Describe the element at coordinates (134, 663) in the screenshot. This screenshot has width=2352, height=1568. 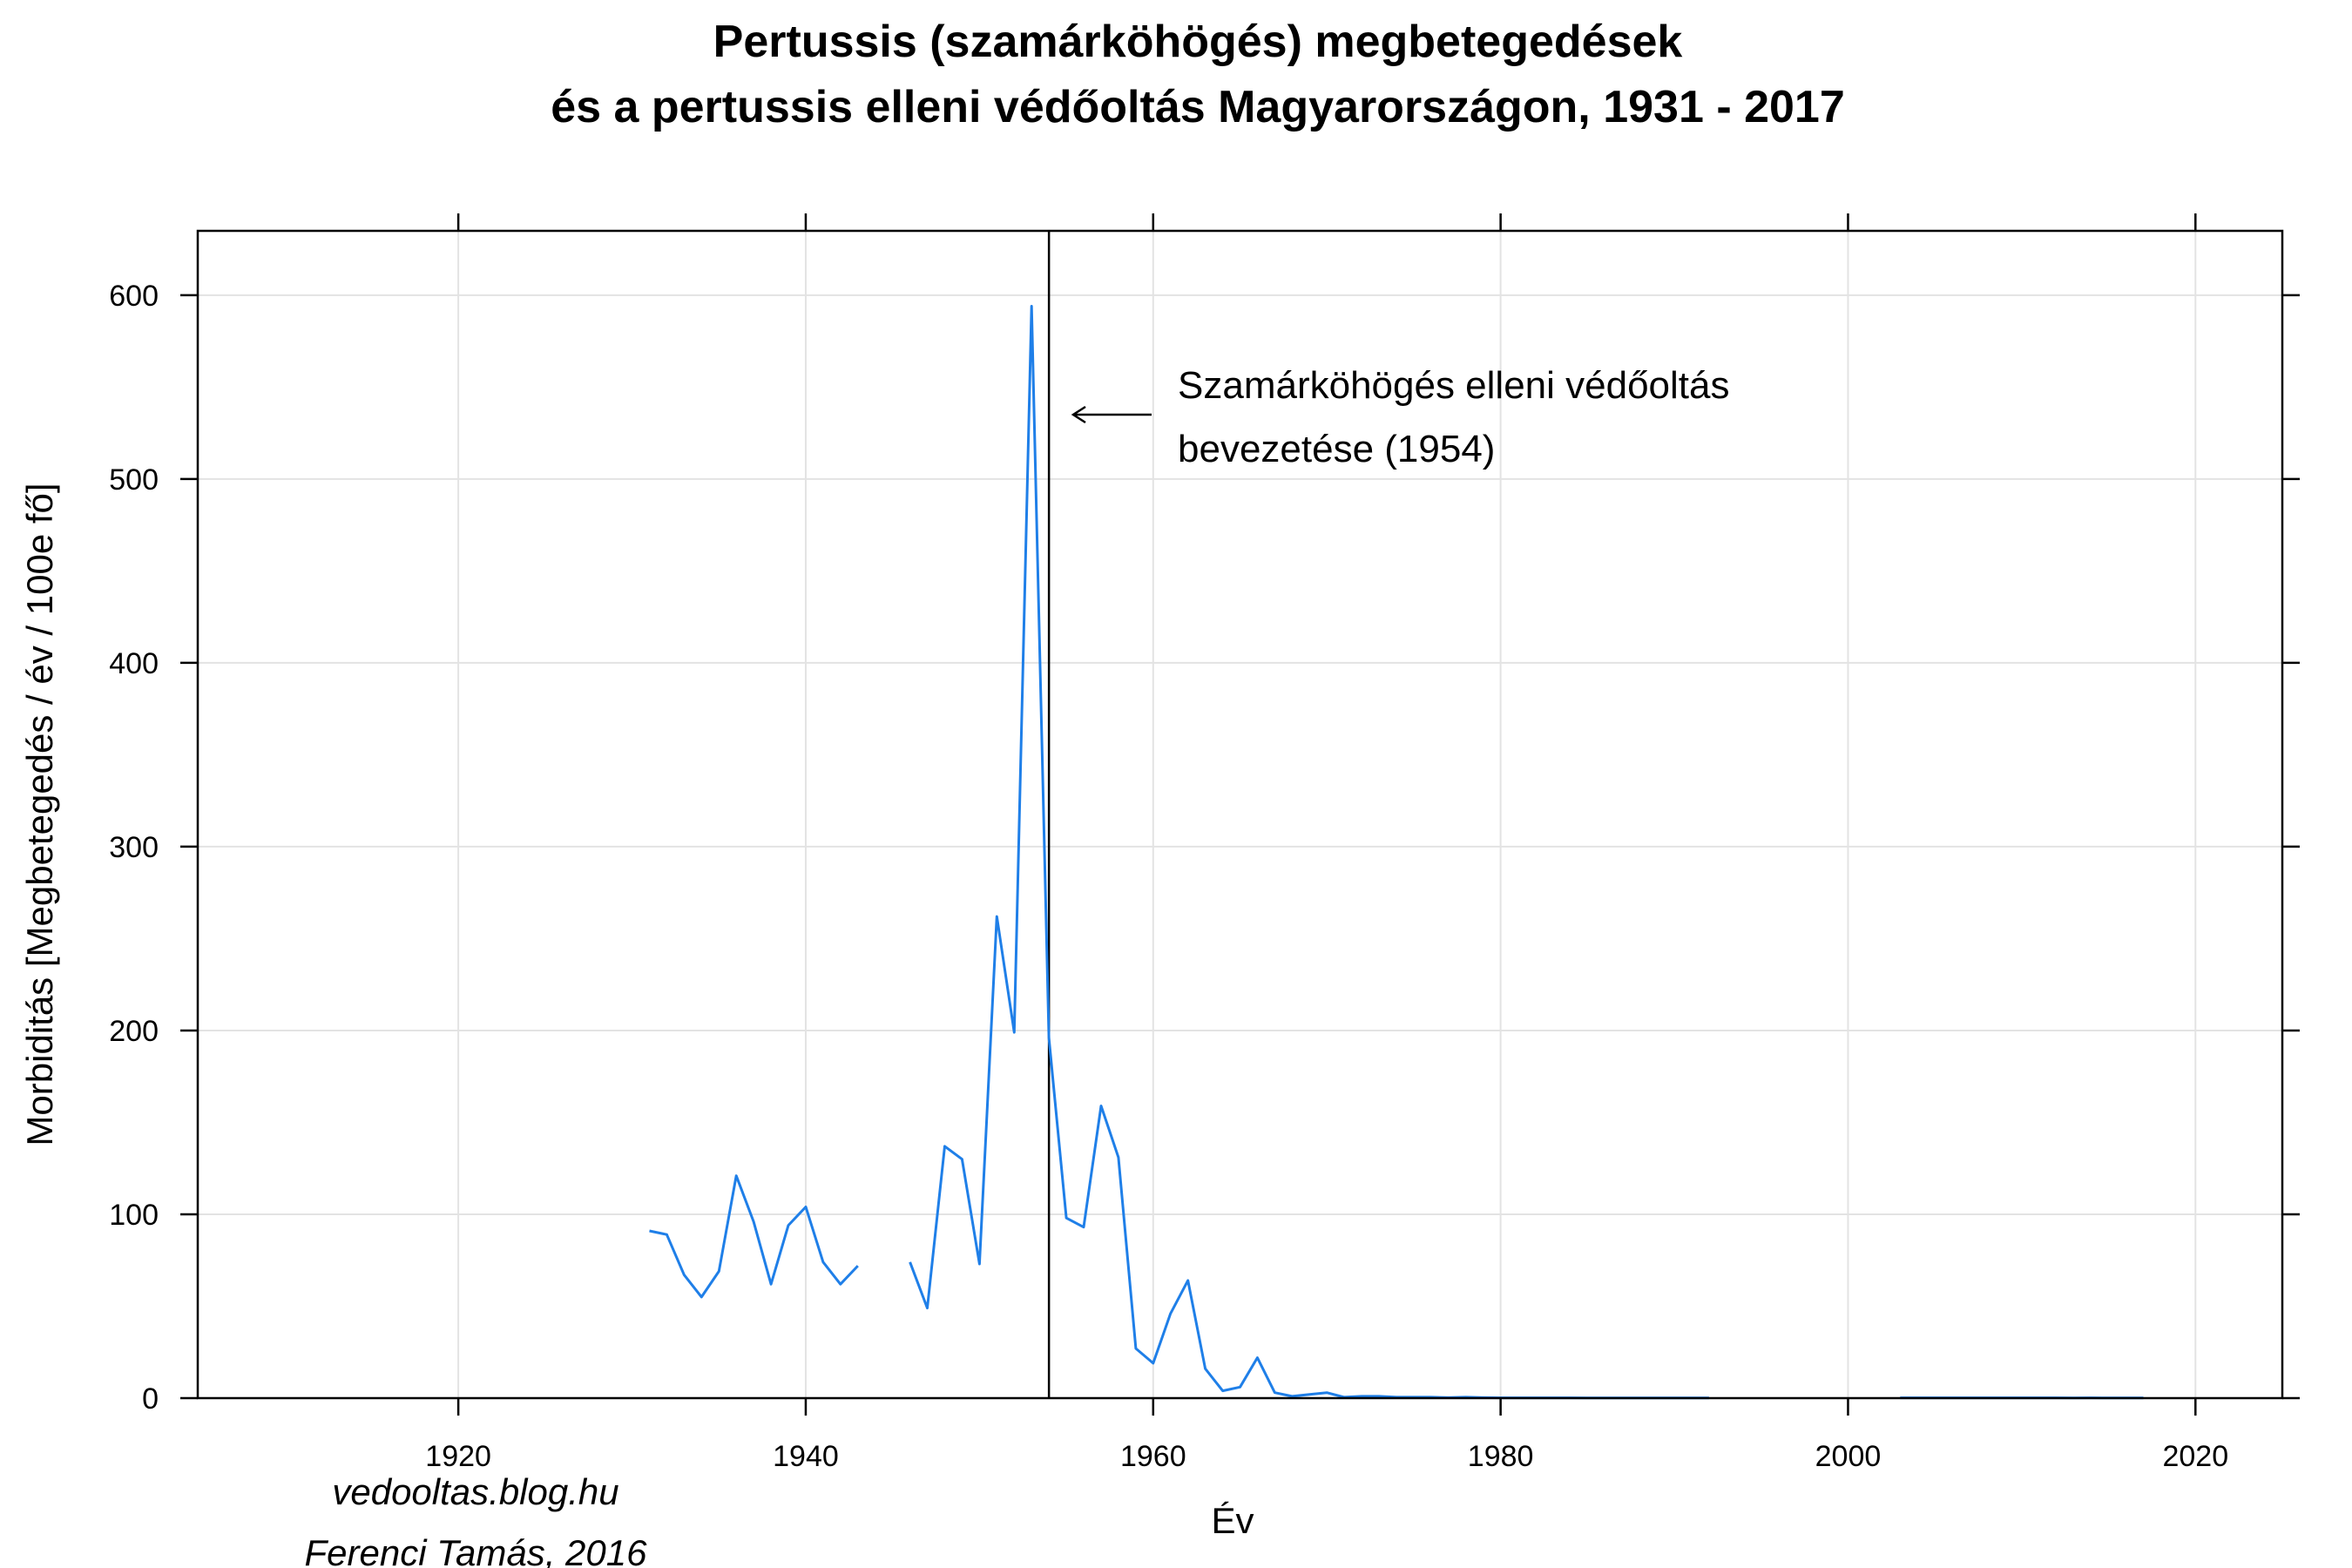
I see `y-tick-label-400: 400` at that location.